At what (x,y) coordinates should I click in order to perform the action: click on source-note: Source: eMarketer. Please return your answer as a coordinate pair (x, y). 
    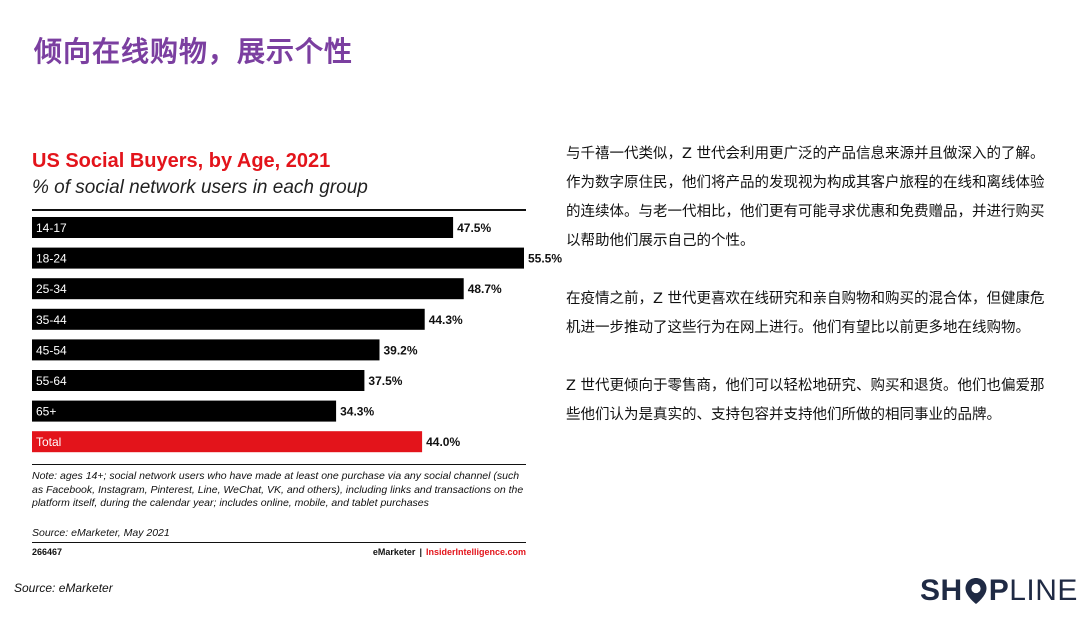
    Looking at the image, I should click on (63, 588).